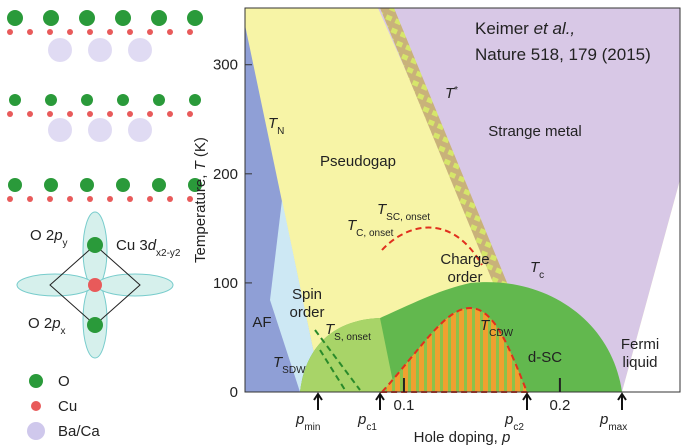 The width and height of the screenshot is (685, 448). I want to click on tc-onset-line, so click(432, 246).